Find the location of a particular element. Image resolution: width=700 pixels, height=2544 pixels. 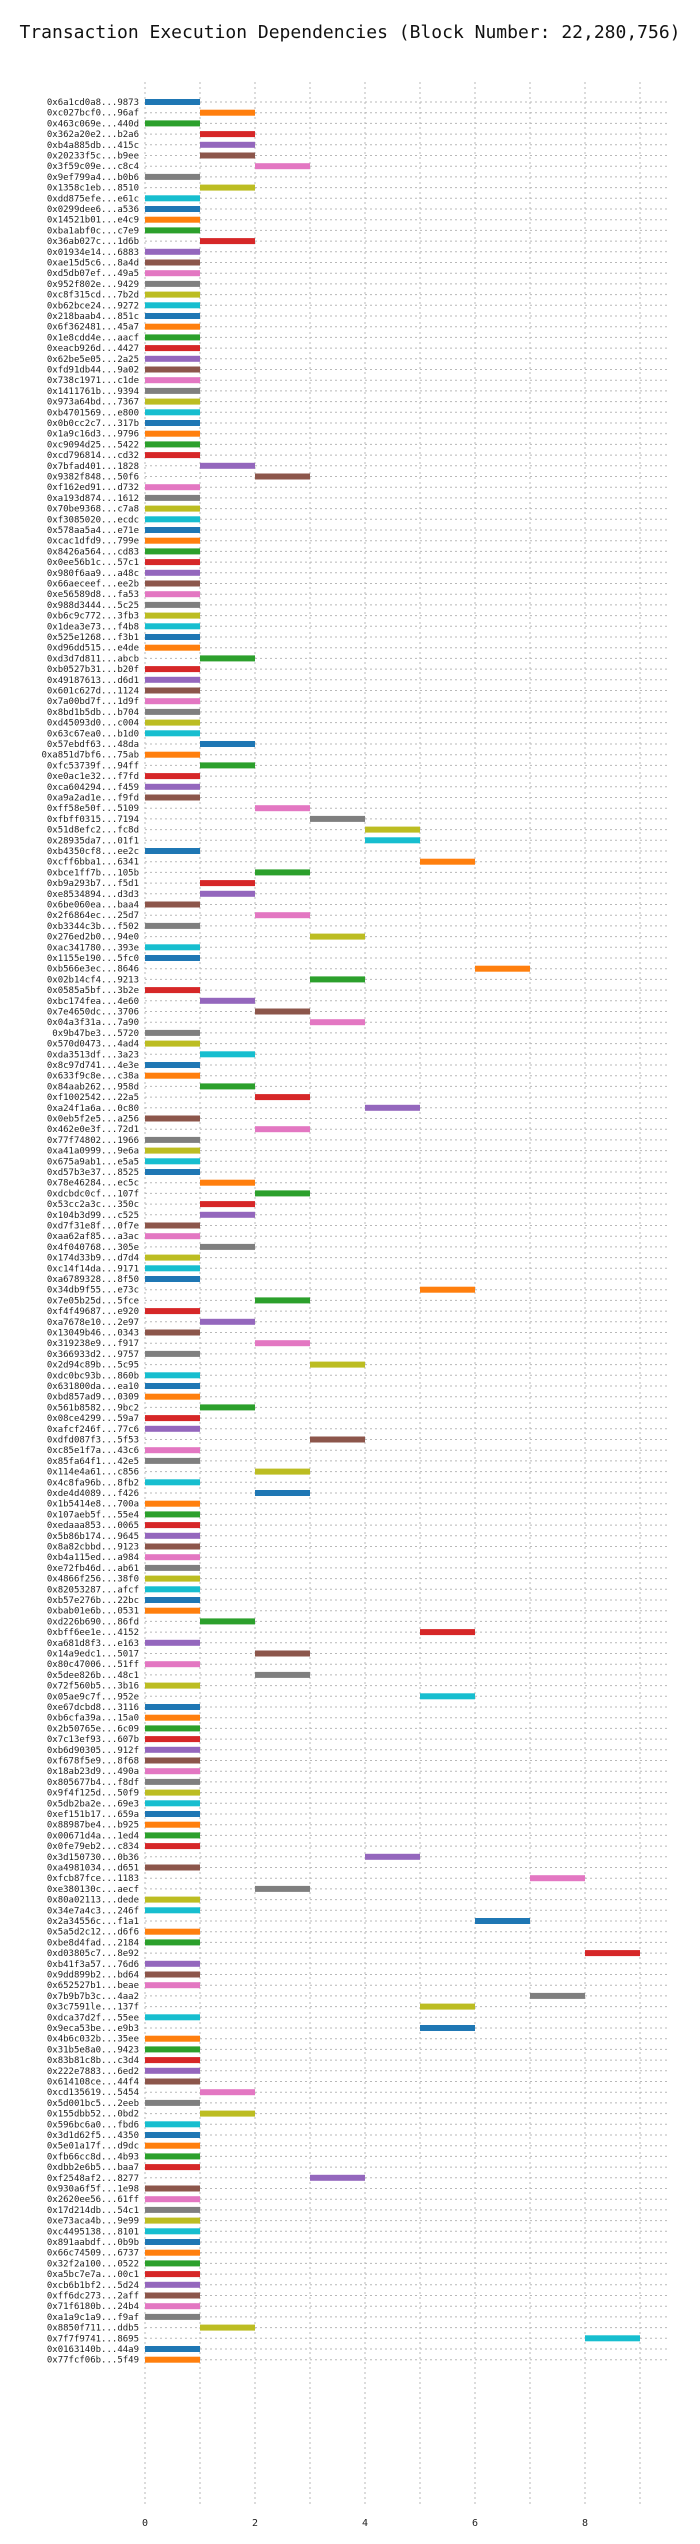

y-tick-label: 0x4f040768...305e is located at coordinates (93, 1248).